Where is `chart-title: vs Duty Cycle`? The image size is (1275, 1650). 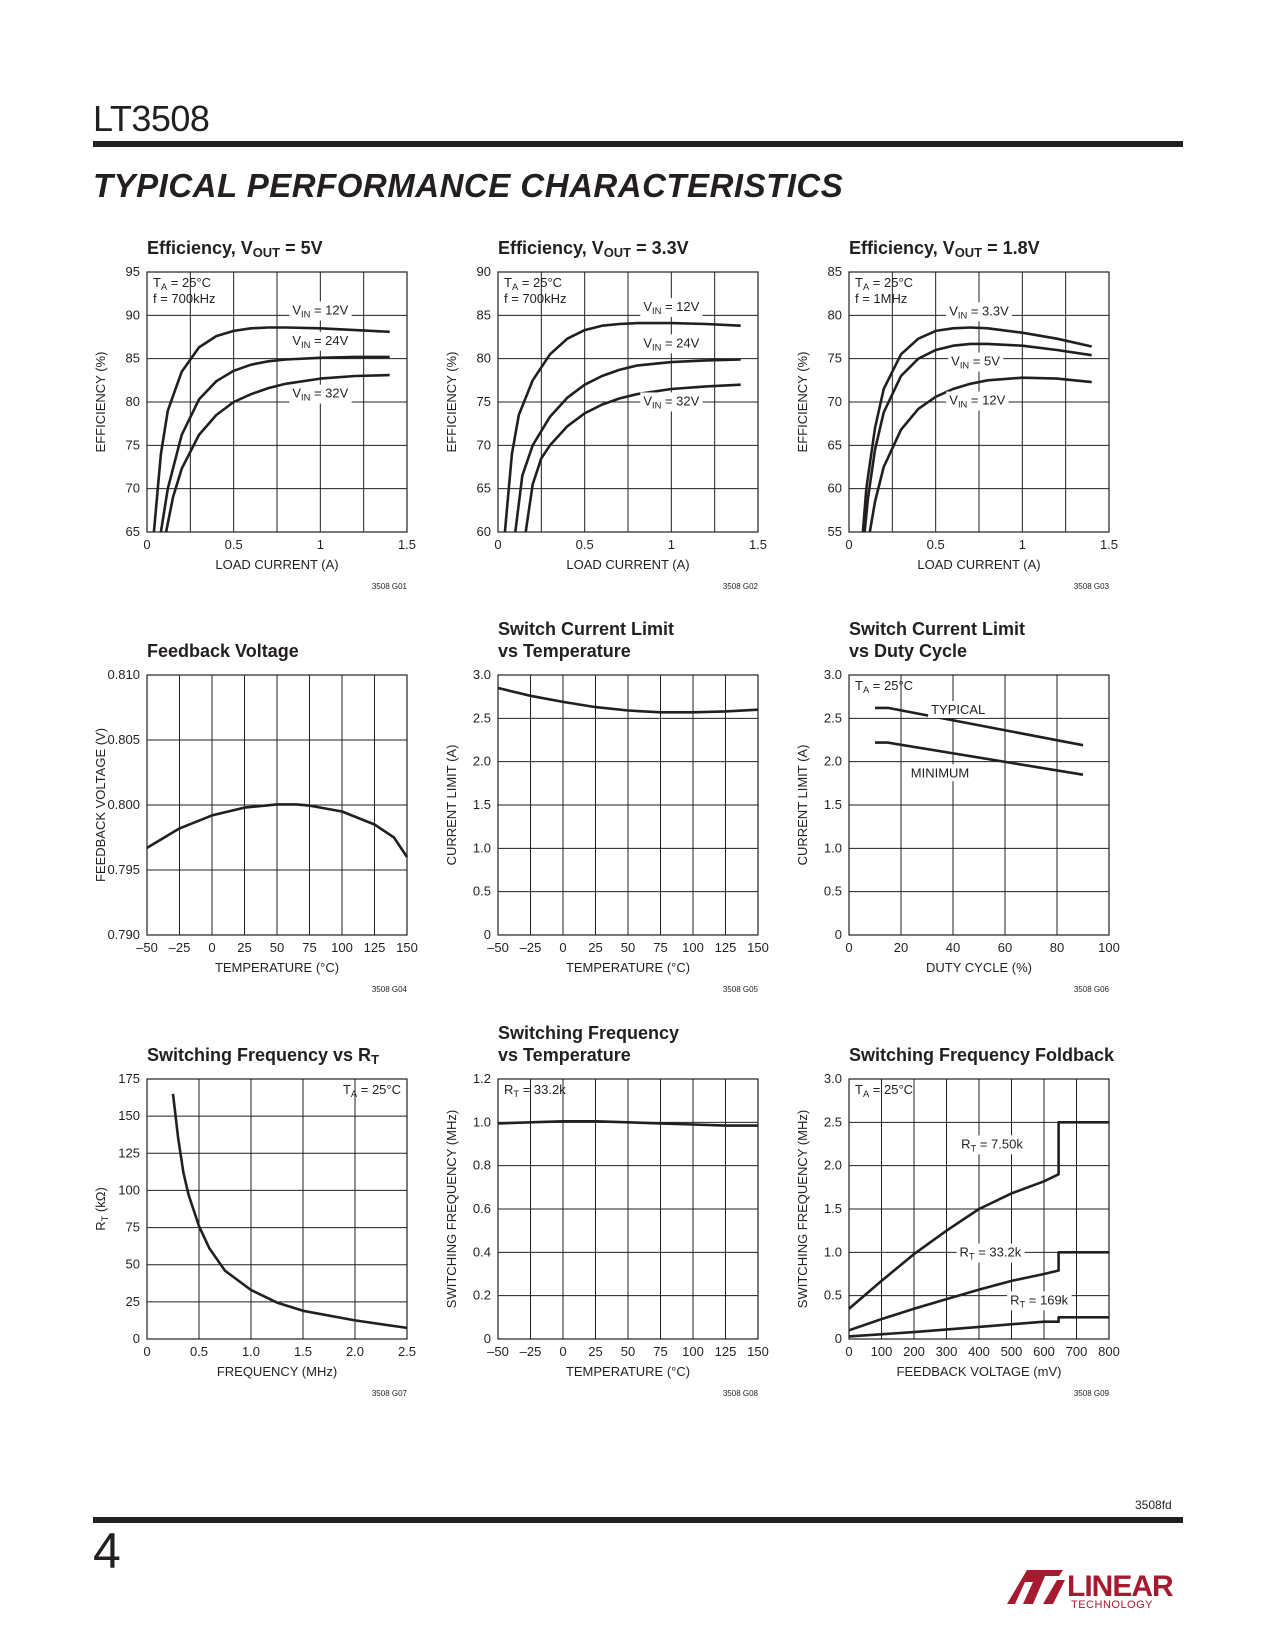
chart-title: vs Duty Cycle is located at coordinates (908, 651).